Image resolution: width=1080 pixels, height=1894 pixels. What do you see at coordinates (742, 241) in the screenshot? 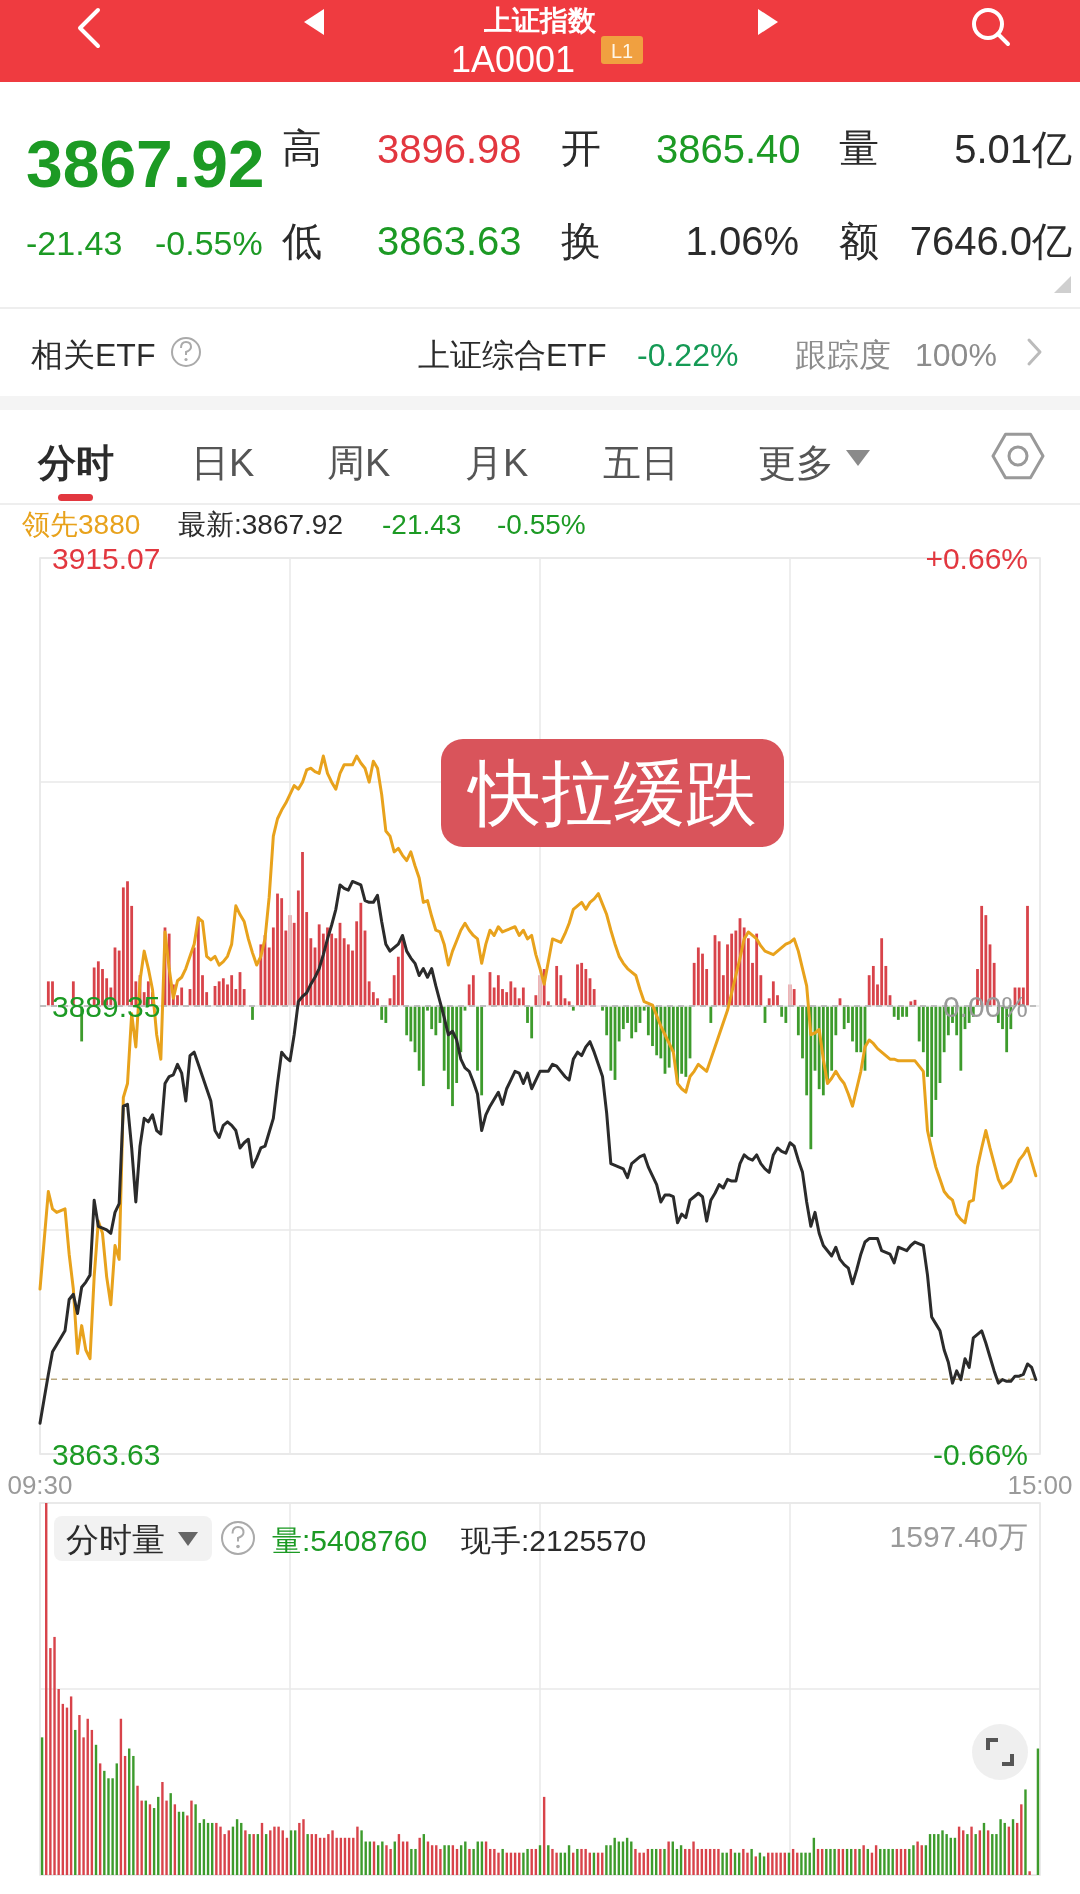
I see `text: 1.06%` at bounding box center [742, 241].